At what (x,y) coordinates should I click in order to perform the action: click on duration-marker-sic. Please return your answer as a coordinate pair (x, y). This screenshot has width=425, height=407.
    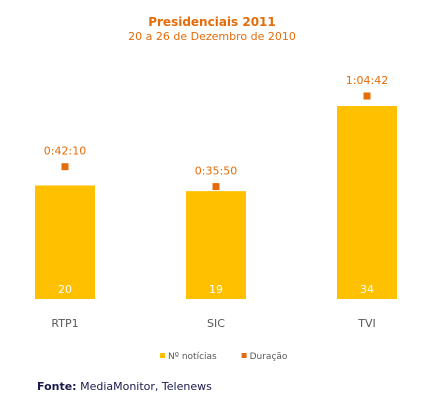
    Looking at the image, I should click on (216, 187).